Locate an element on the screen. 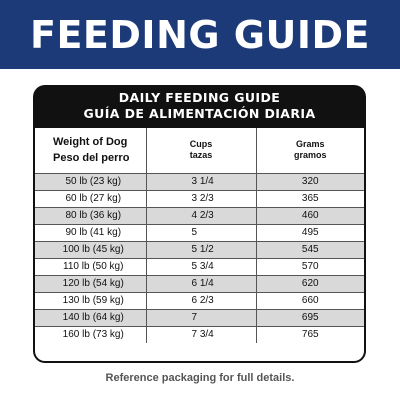 Image resolution: width=400 pixels, height=400 pixels. cups-cell: 5 1/2 is located at coordinates (201, 250).